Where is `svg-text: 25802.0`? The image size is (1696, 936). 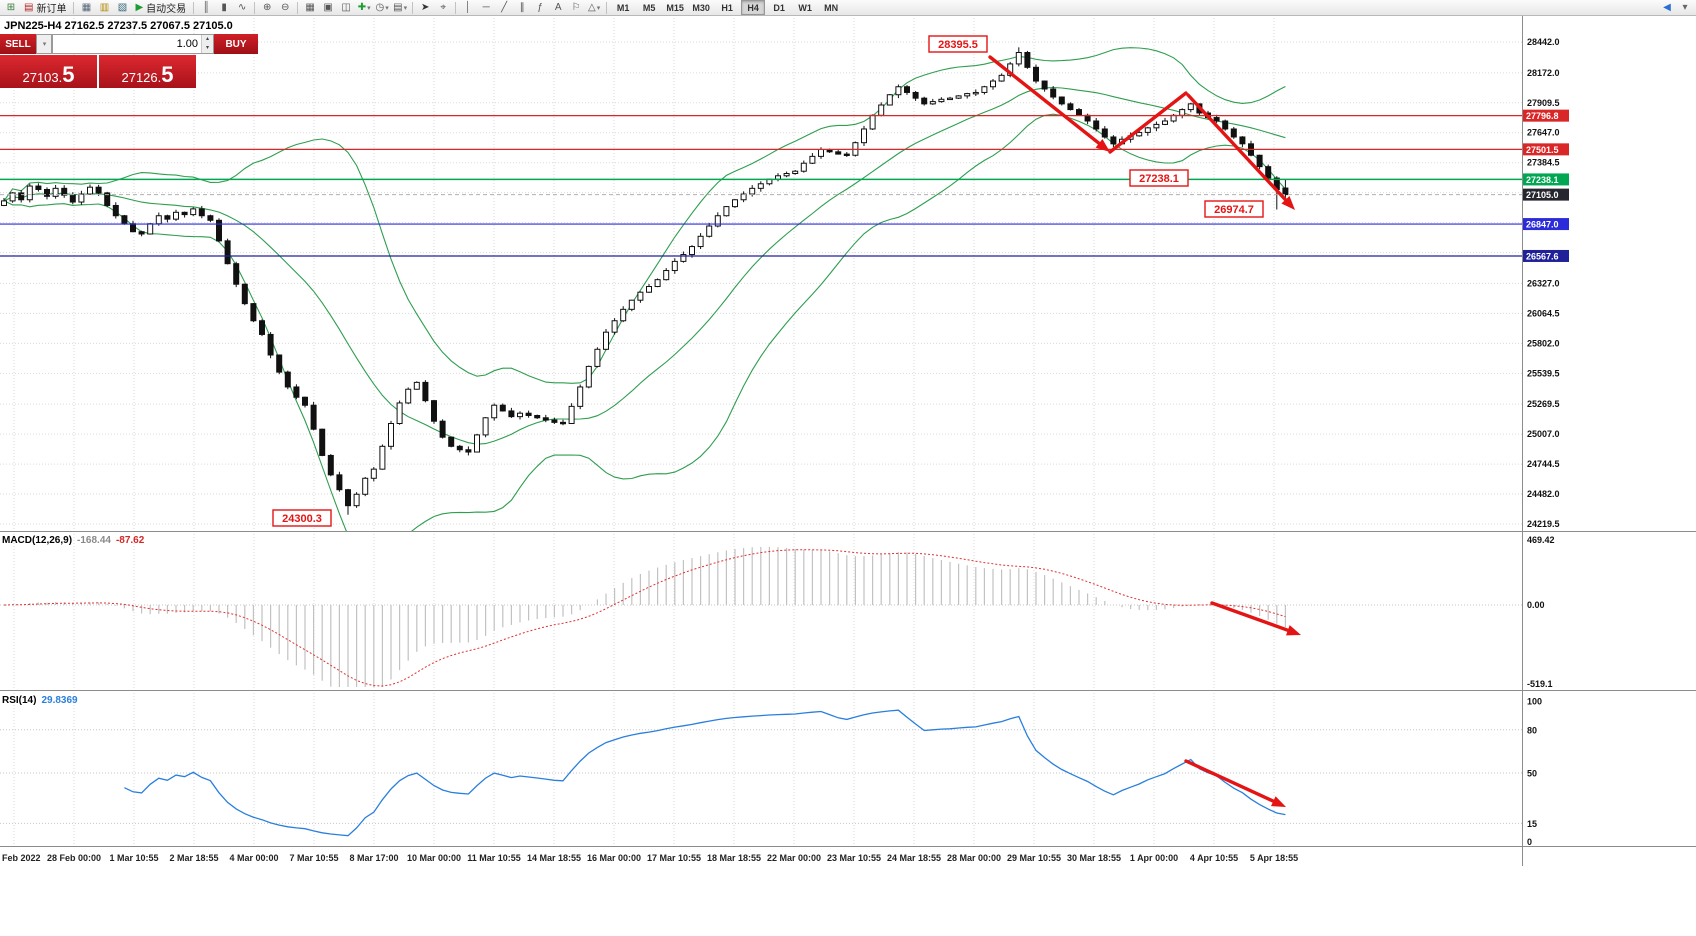 svg-text: 25802.0 is located at coordinates (1543, 343).